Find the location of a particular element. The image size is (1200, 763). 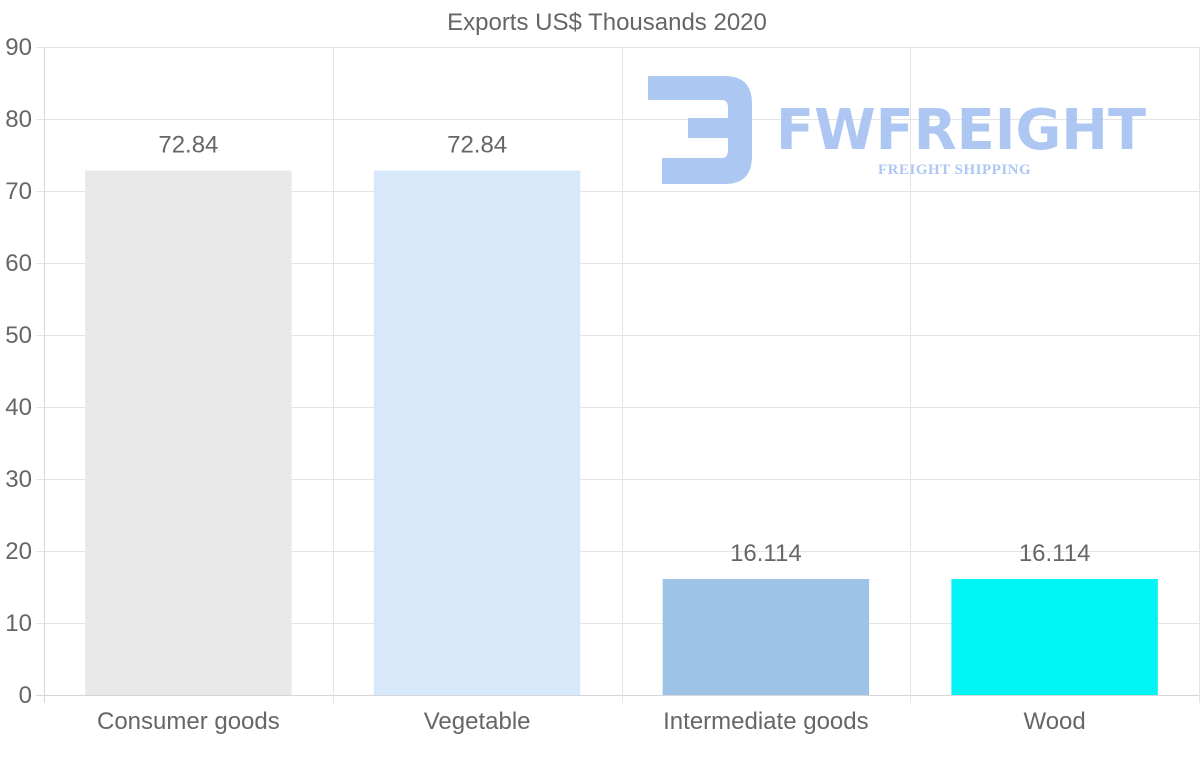

y-tick-label: 60 is located at coordinates (18, 263).